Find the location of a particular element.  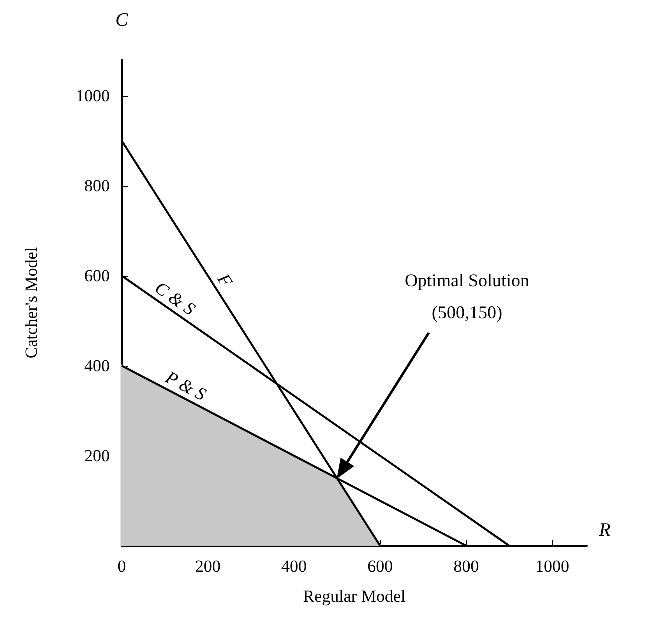

y-tick-label: 400 is located at coordinates (97, 366).